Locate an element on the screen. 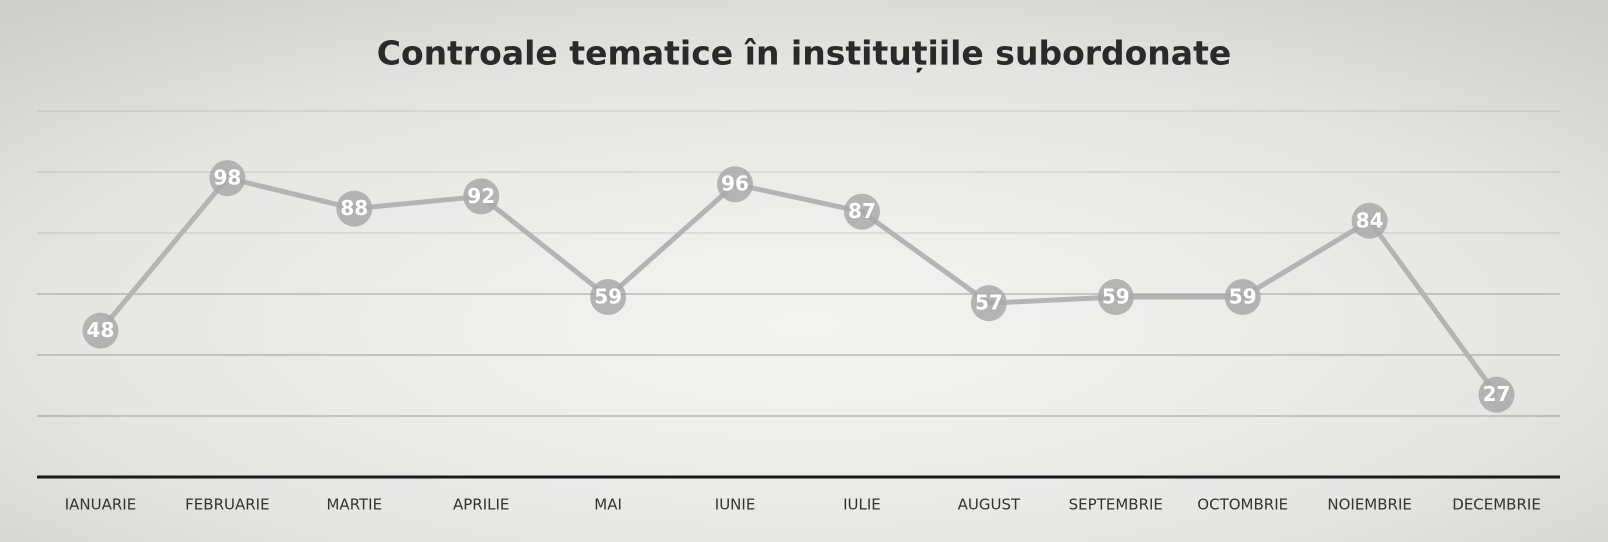  x-tick-label: APRILIE is located at coordinates (481, 505).